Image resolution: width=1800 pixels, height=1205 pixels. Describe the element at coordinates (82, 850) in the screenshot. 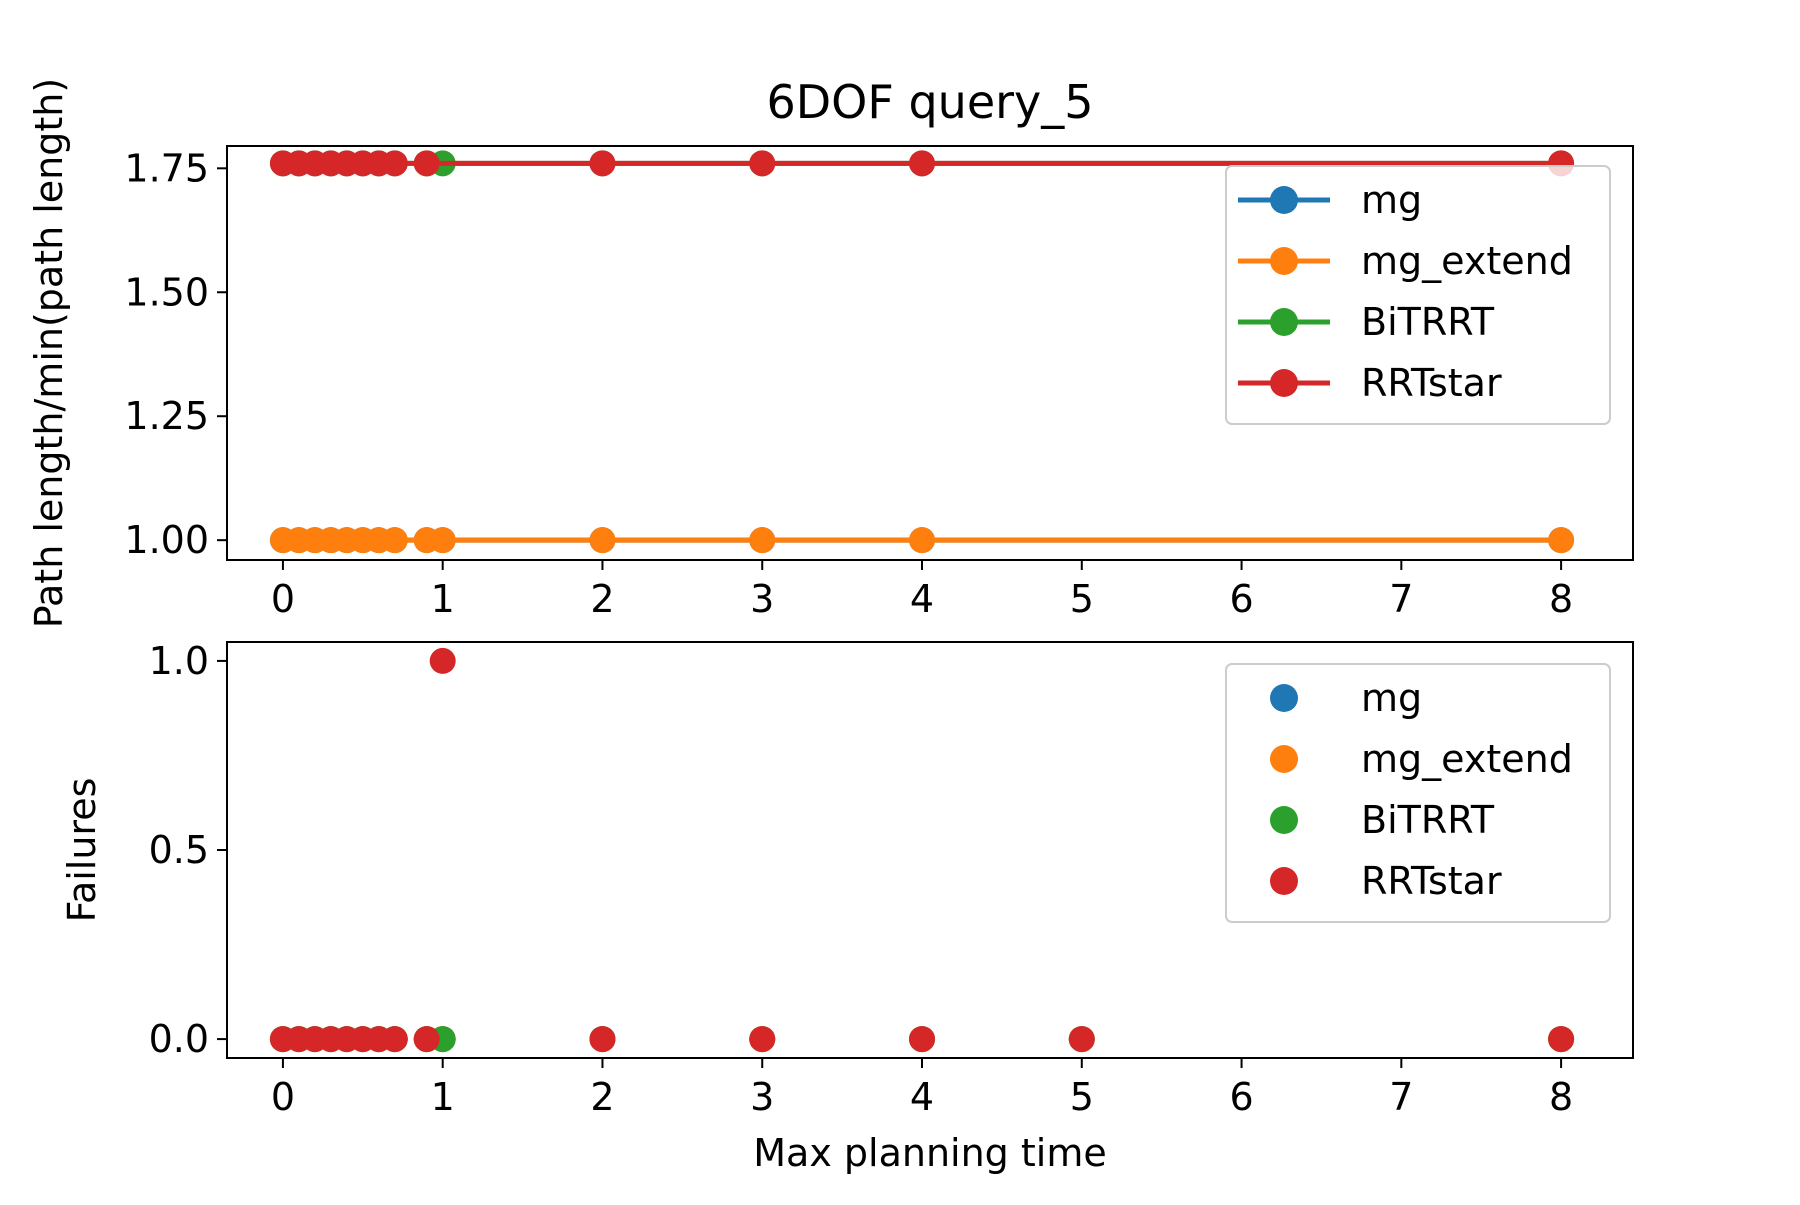

I see `y-axis-label: Failures` at that location.